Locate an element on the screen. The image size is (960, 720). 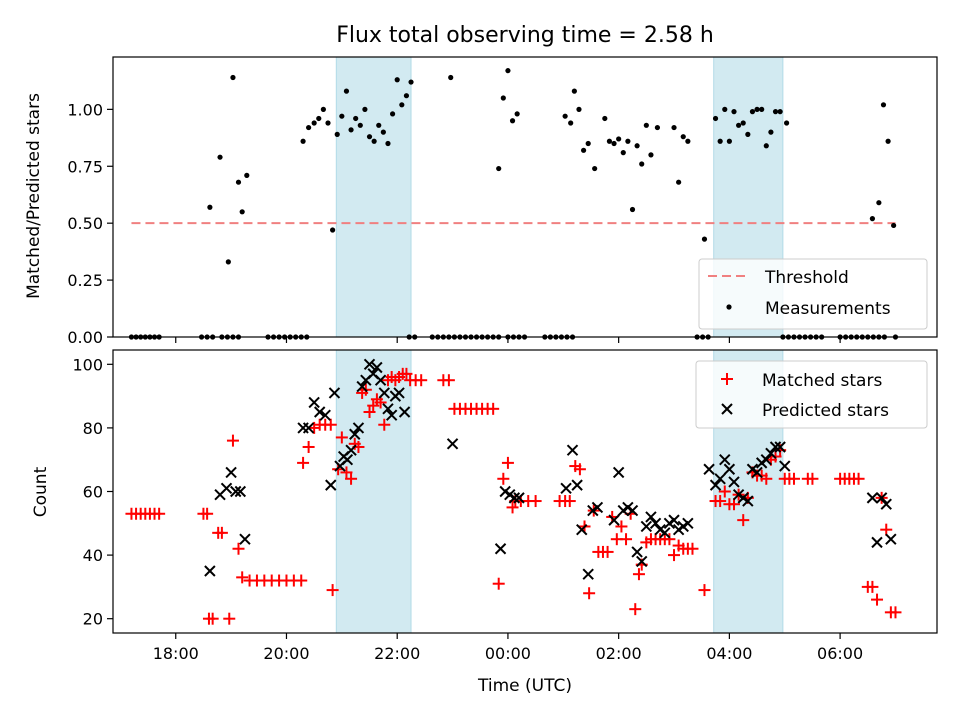
ratio-y-axis-label: Matched/Predicted stars is located at coordinates (34, 196).